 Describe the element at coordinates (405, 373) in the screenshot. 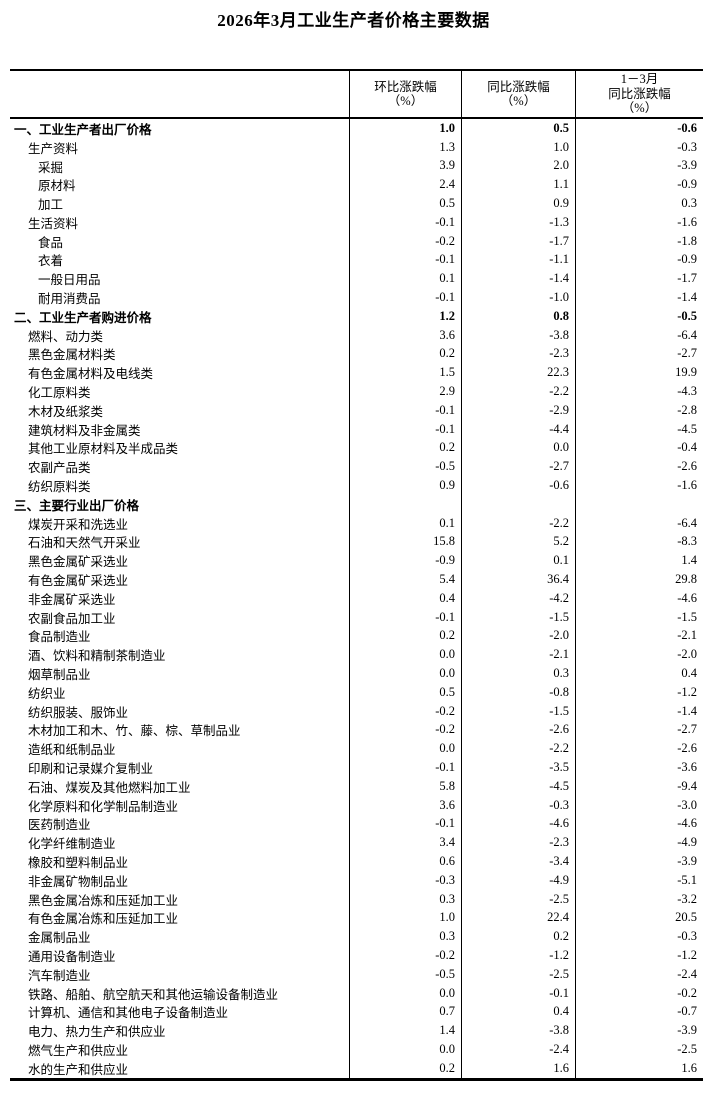

I see `mom-value: 1.5` at that location.